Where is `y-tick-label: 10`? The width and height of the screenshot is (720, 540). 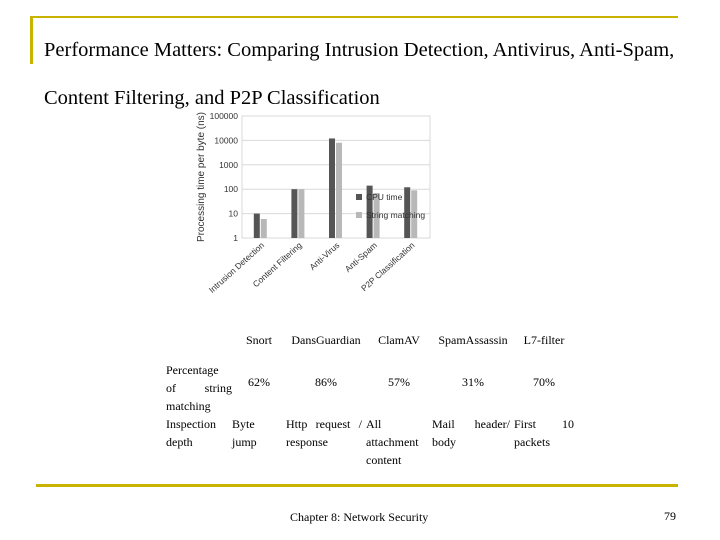
y-tick-label: 10 is located at coordinates (234, 214).